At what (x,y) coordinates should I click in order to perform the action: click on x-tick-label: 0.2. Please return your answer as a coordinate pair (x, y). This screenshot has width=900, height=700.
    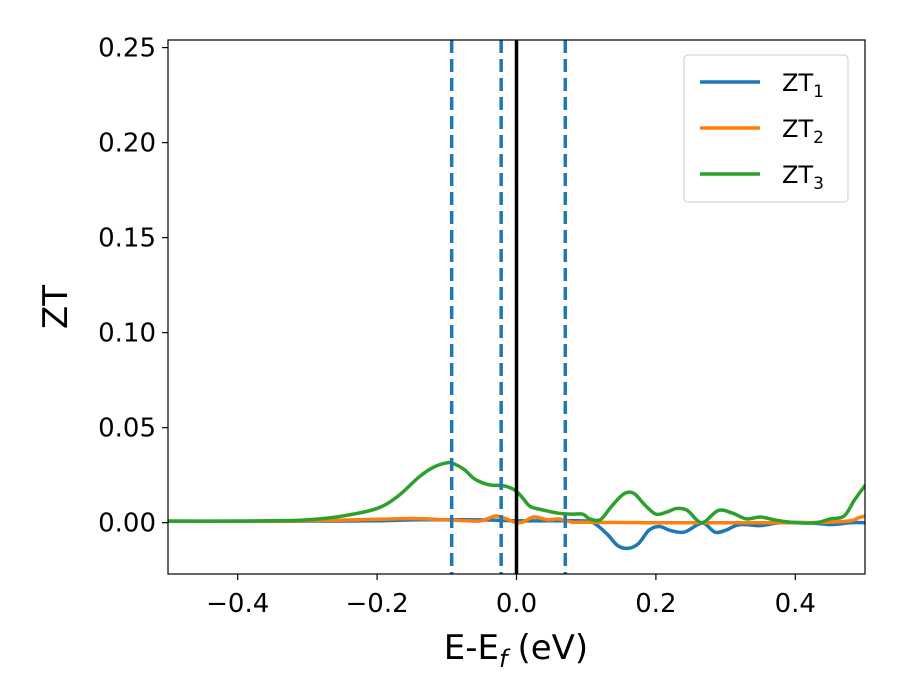
    Looking at the image, I should click on (655, 604).